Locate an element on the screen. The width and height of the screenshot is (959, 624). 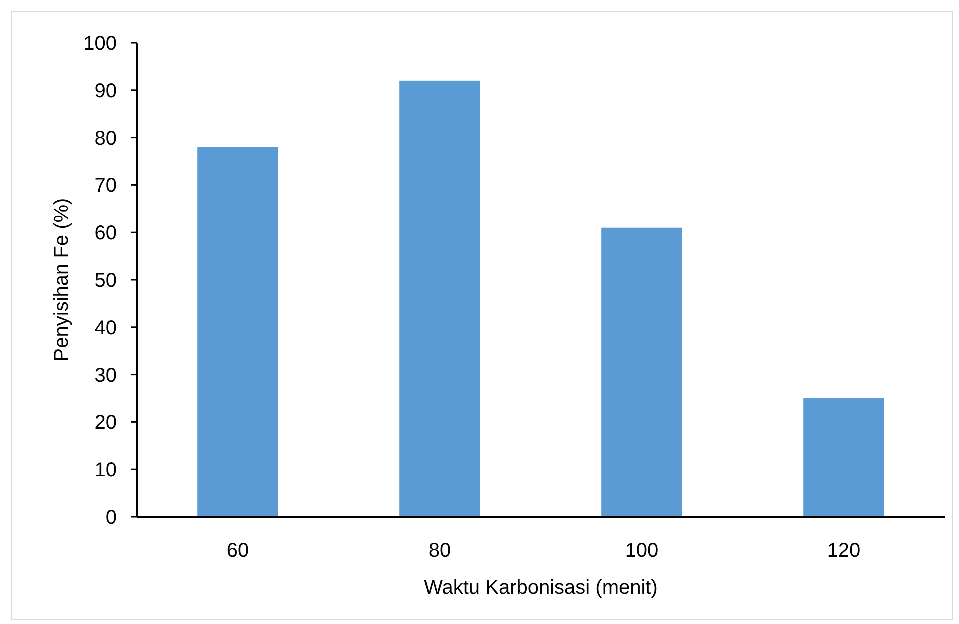
y-tick-label: 90 is located at coordinates (105, 91).